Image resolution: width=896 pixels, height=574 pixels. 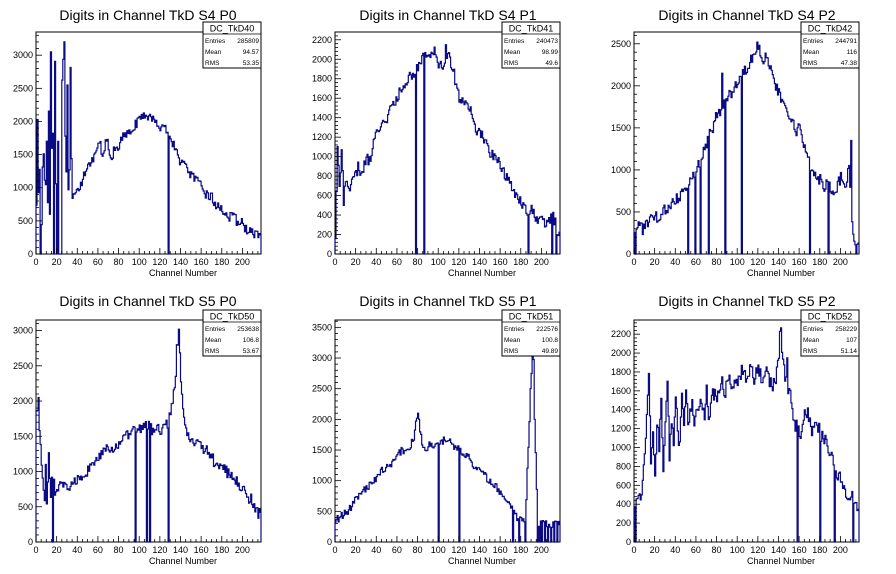 What do you see at coordinates (322, 327) in the screenshot?
I see `y-tick-label: 3500` at bounding box center [322, 327].